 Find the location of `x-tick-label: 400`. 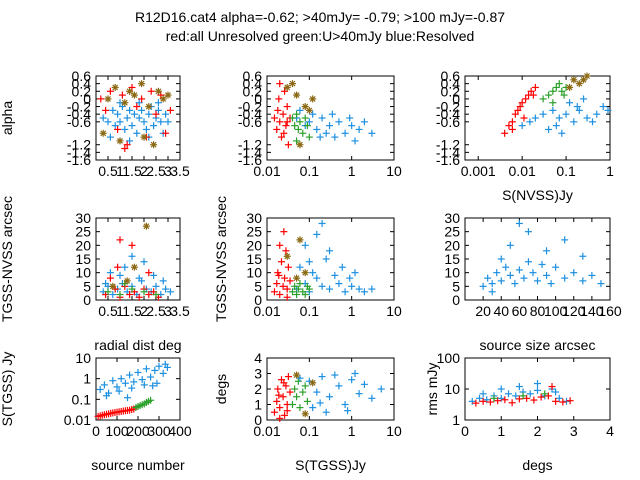

x-tick-label: 400 is located at coordinates (180, 431).